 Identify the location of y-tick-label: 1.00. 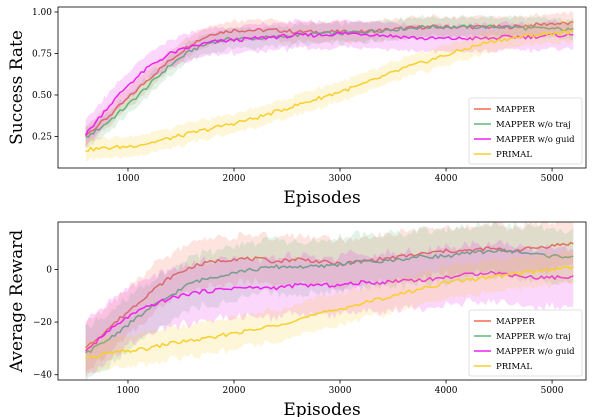
(42, 13).